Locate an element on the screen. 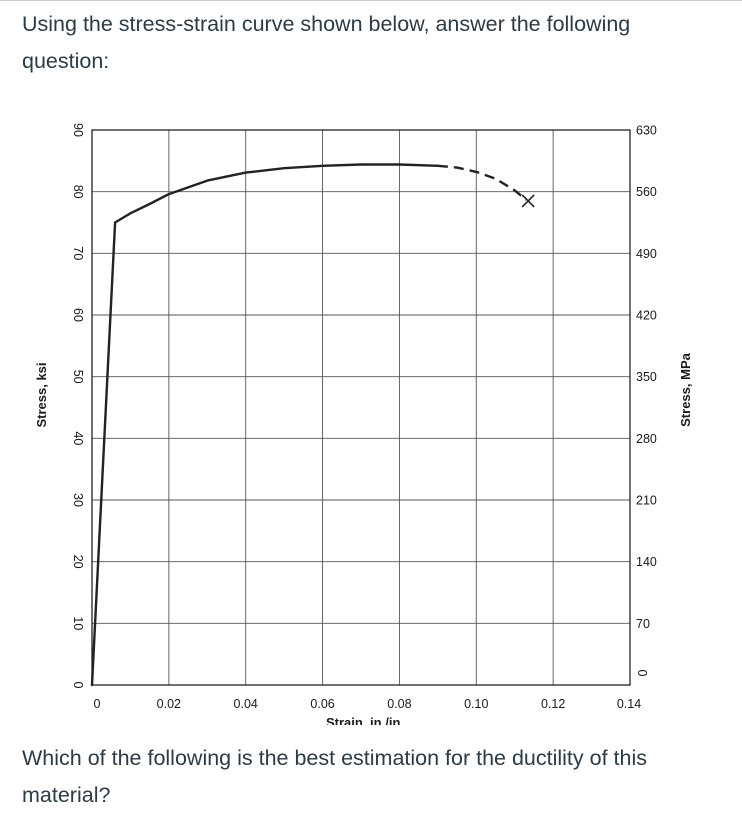 The height and width of the screenshot is (822, 742). y-right-tick-label: 280 is located at coordinates (646, 439).